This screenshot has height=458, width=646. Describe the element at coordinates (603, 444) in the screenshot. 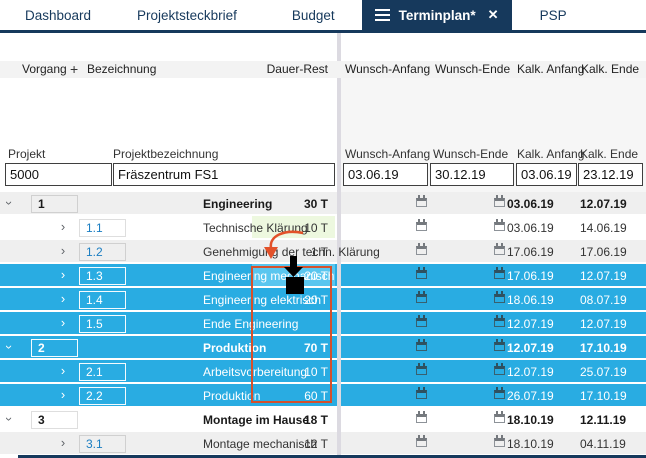

I see `kalk-ende-date: 04.11.19` at that location.